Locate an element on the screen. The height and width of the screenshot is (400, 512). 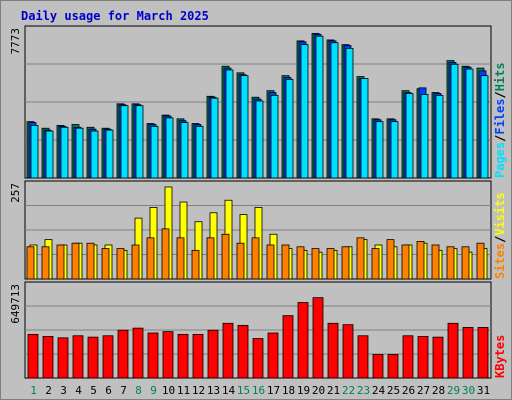
ylabel-part: / is located at coordinates (500, 239).